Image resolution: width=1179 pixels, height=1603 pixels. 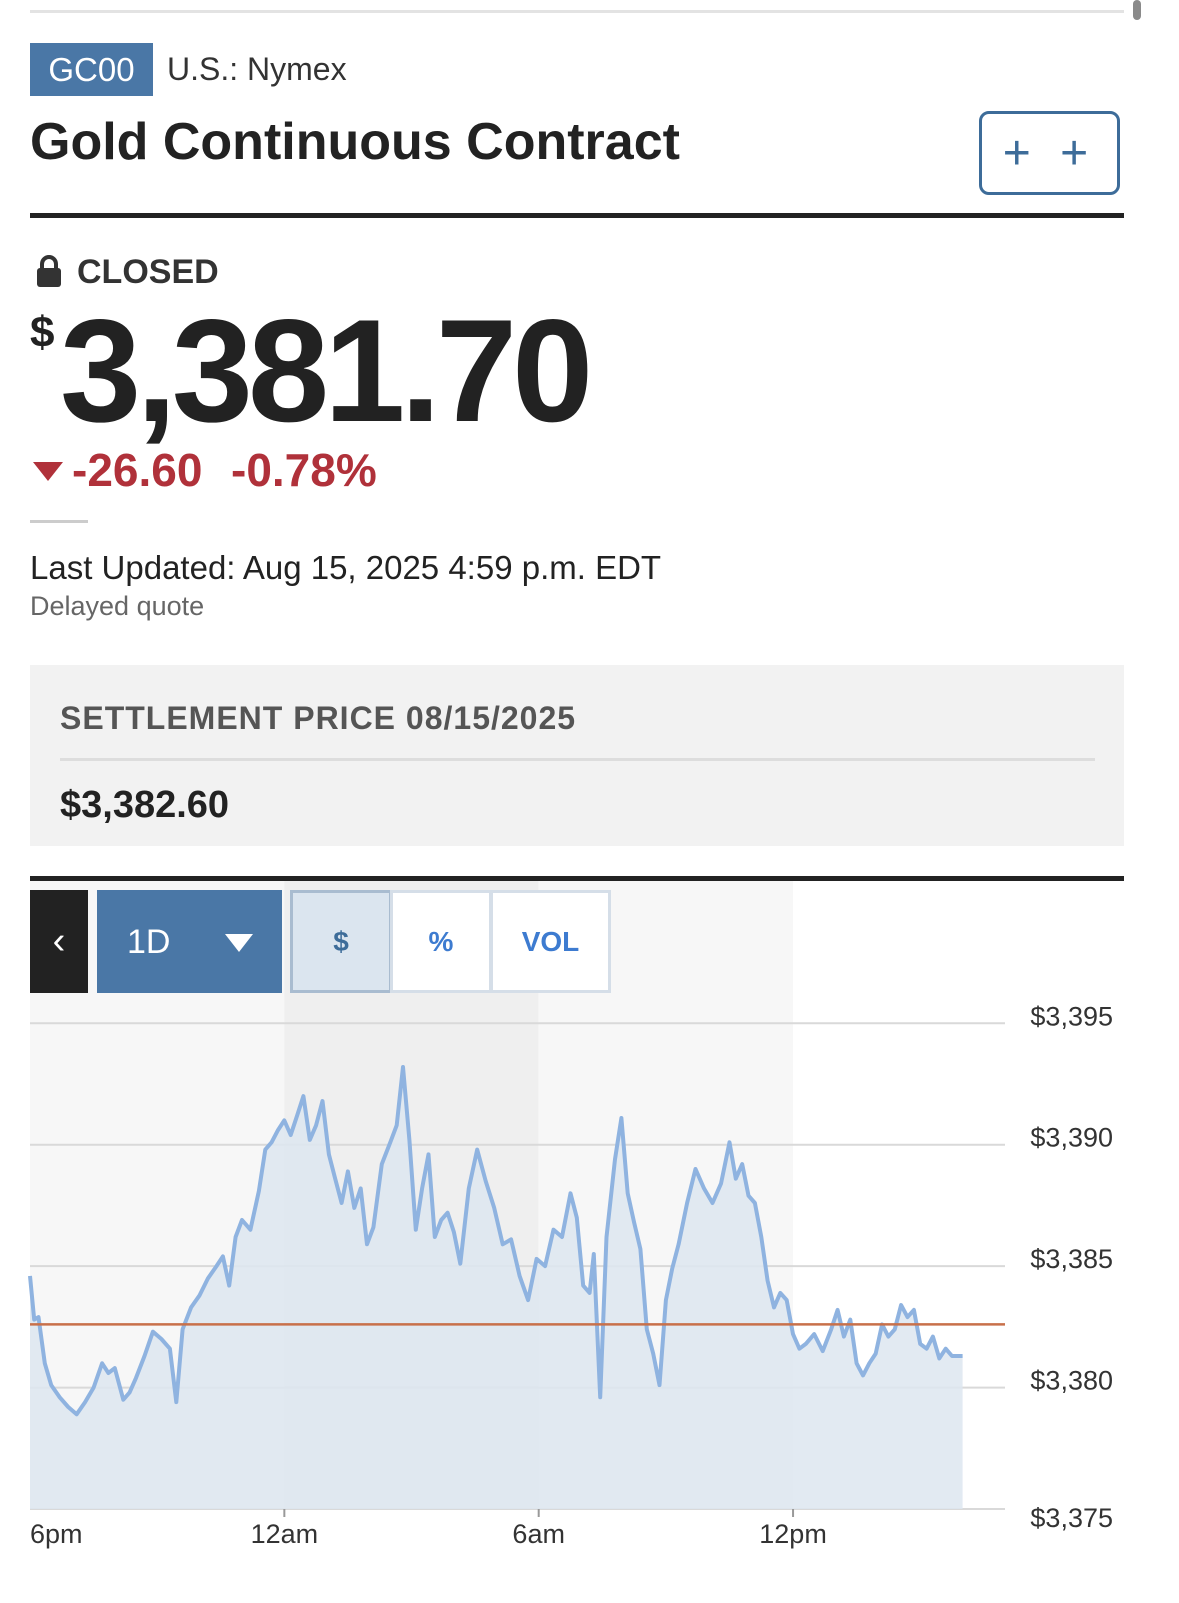 What do you see at coordinates (550, 941) in the screenshot?
I see `toggle-volume-mode: VOL` at bounding box center [550, 941].